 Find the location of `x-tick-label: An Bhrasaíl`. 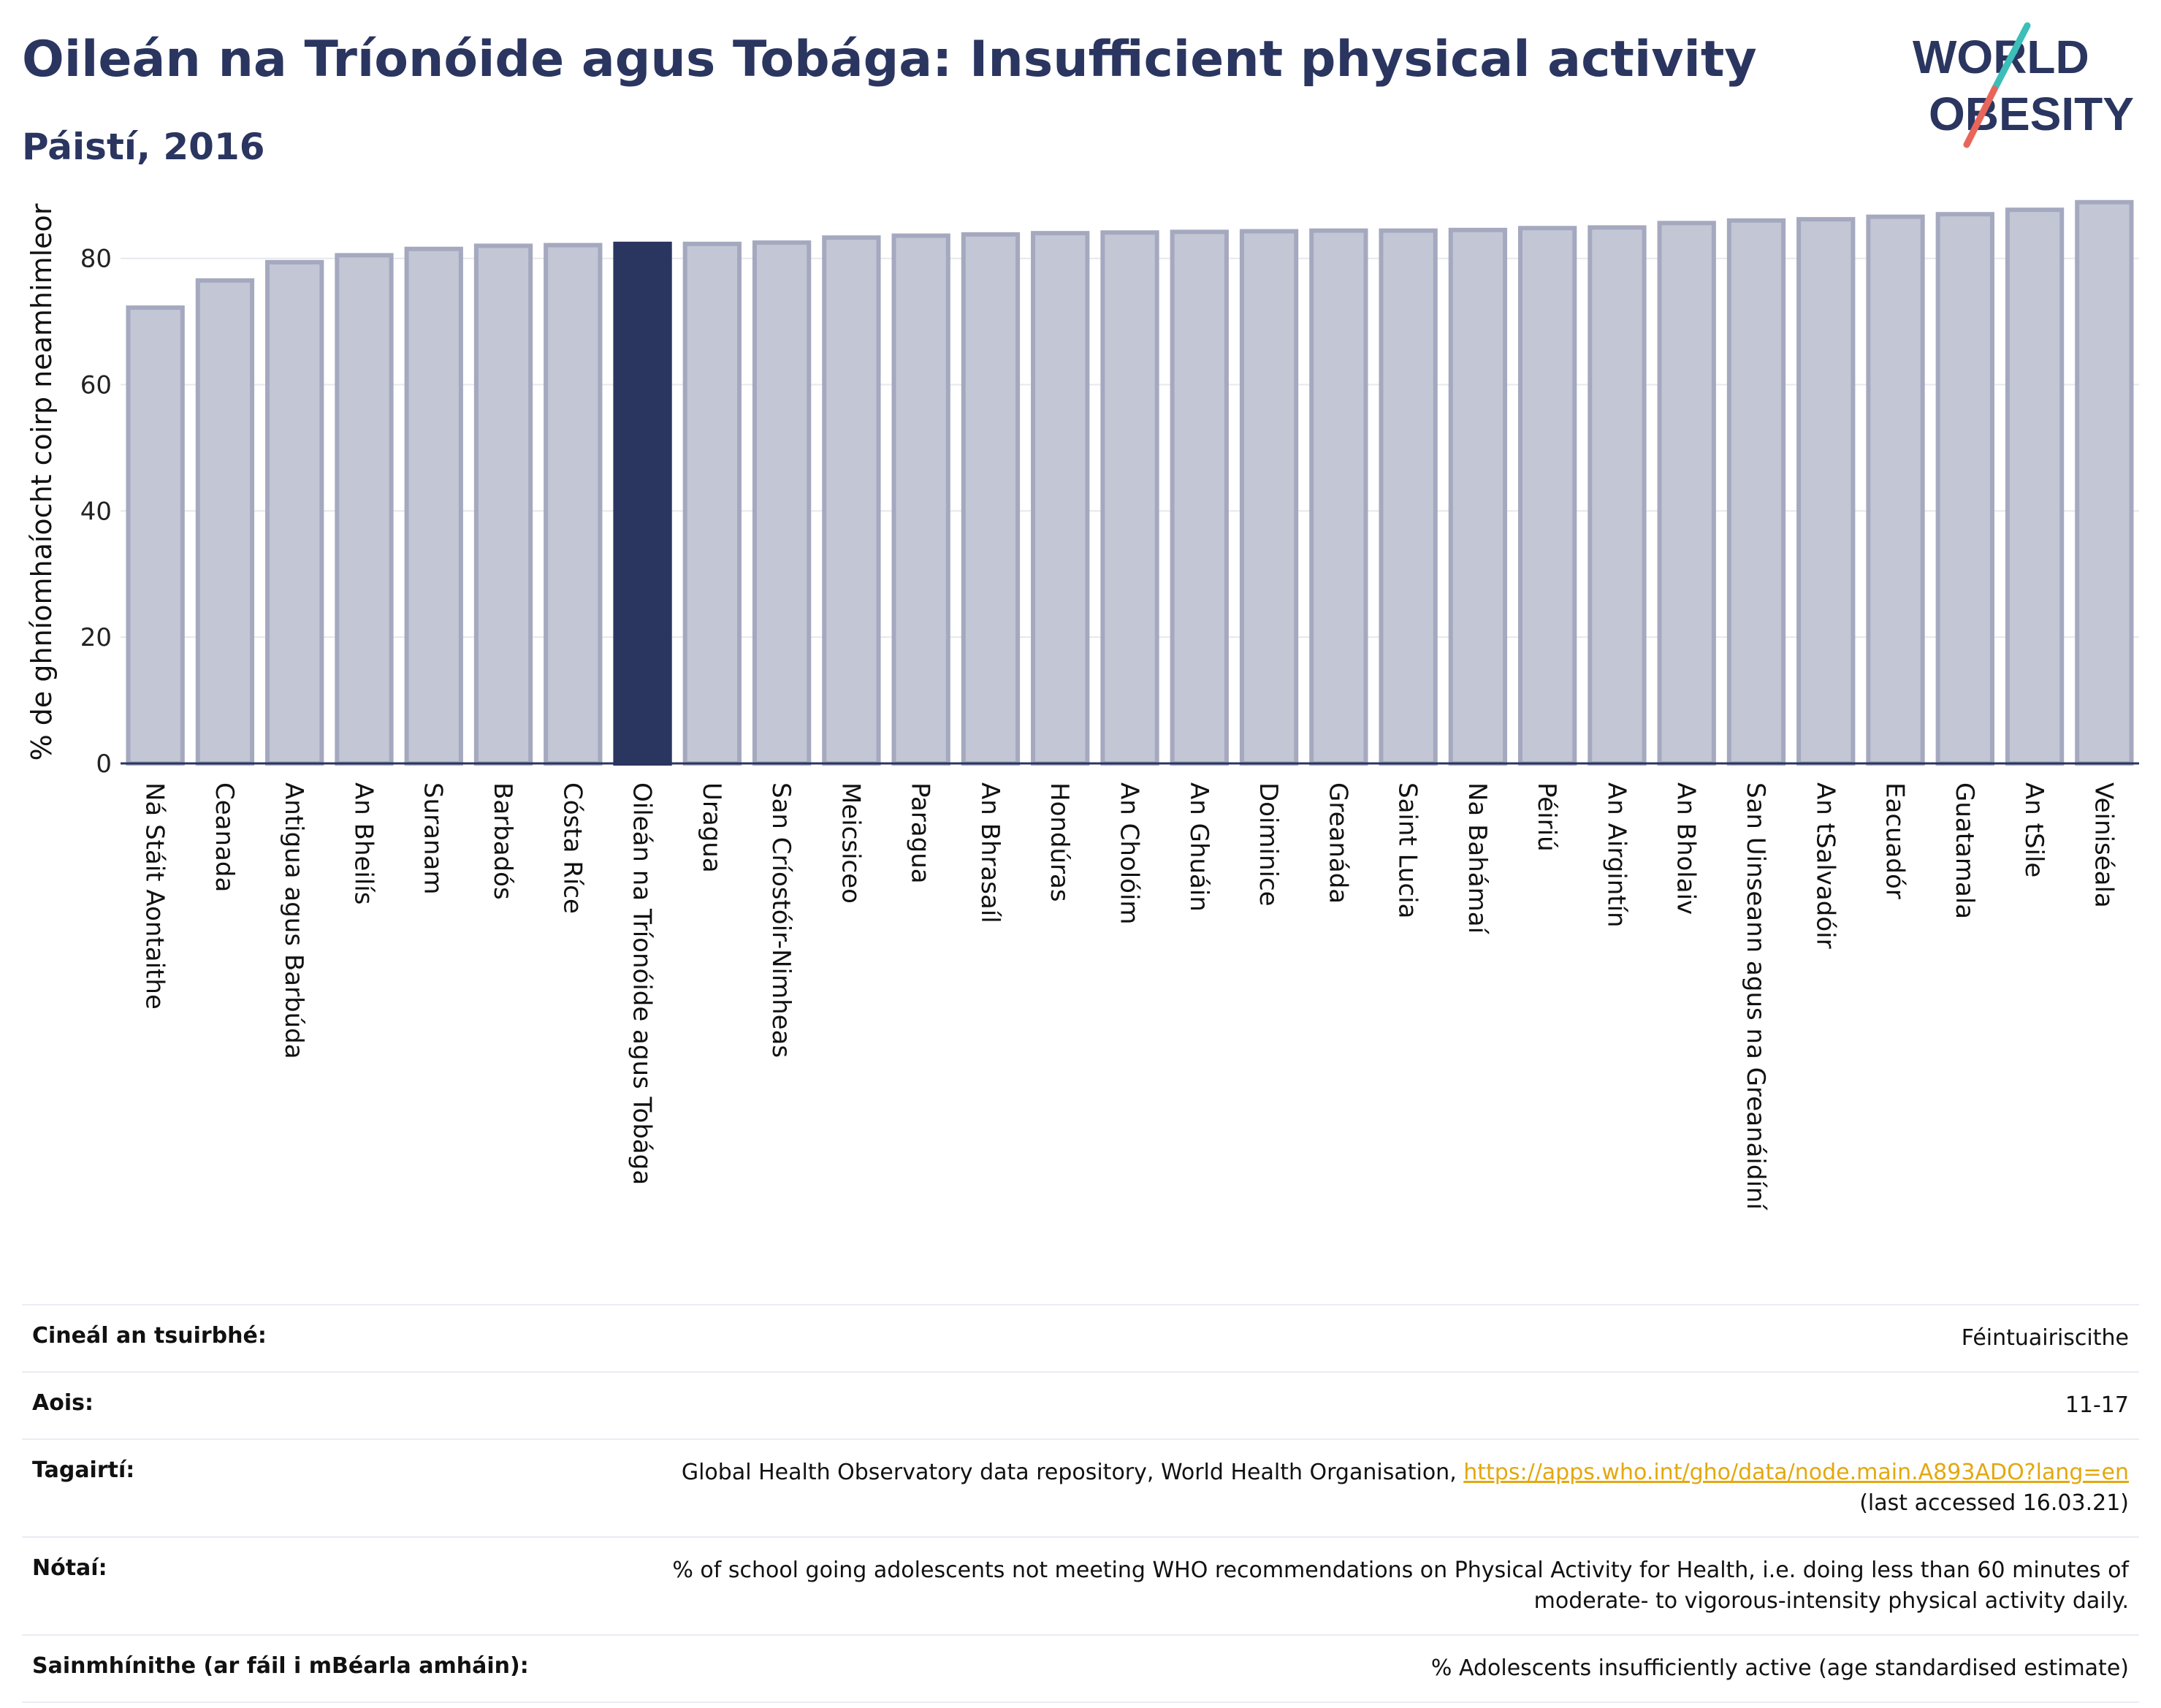

x-tick-label: An Bhrasaíl is located at coordinates (990, 853).